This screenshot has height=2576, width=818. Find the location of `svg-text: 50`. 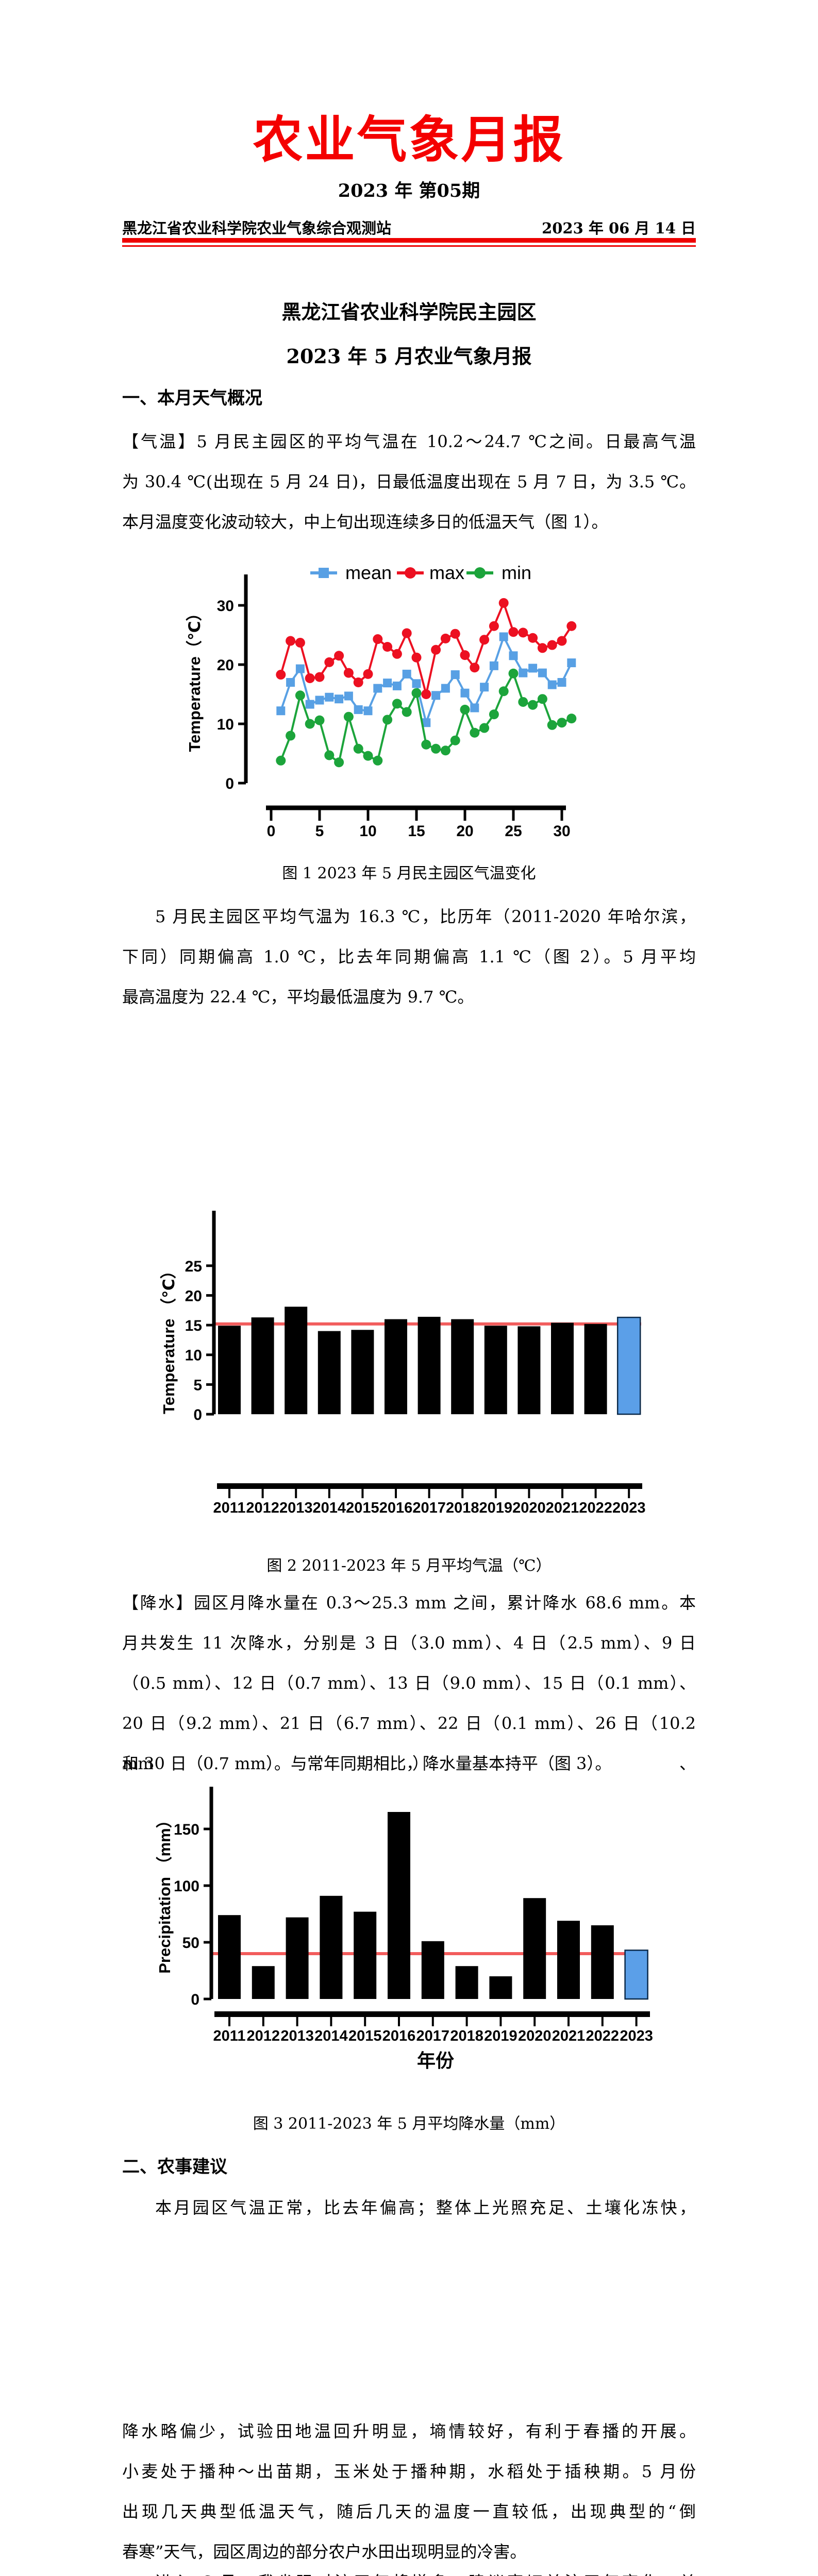

svg-text: 50 is located at coordinates (190, 1944).